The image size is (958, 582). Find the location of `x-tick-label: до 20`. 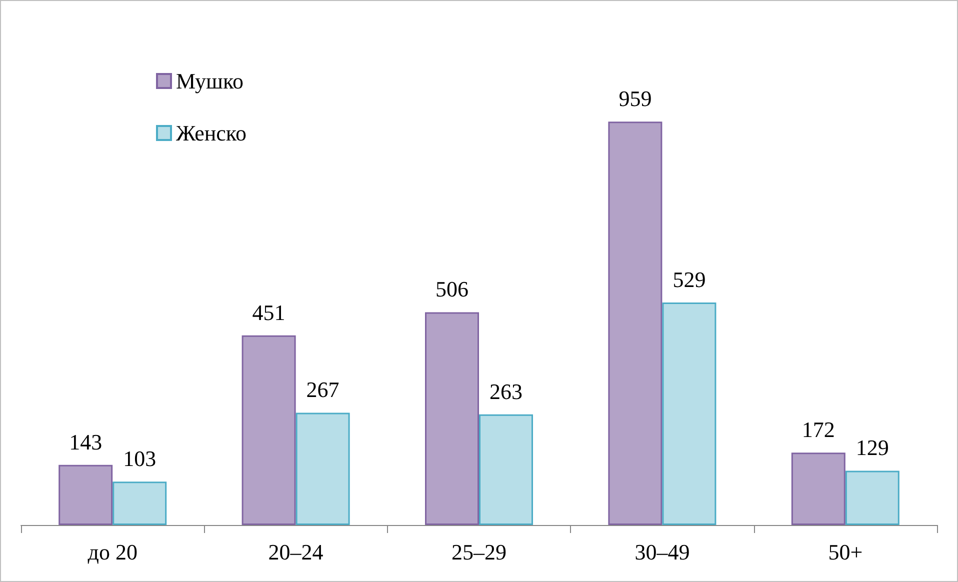

x-tick-label: до 20 is located at coordinates (113, 552).